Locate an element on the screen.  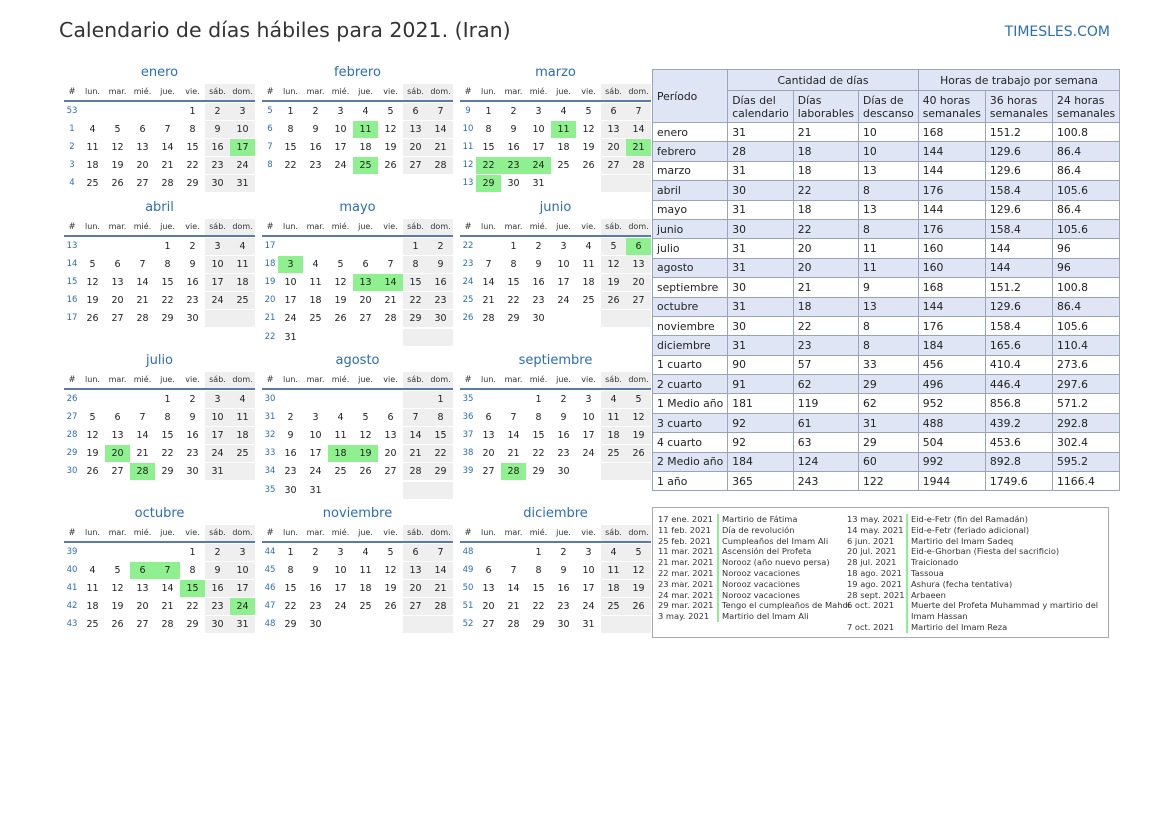
value-cell: 410.4 is located at coordinates (1019, 365).